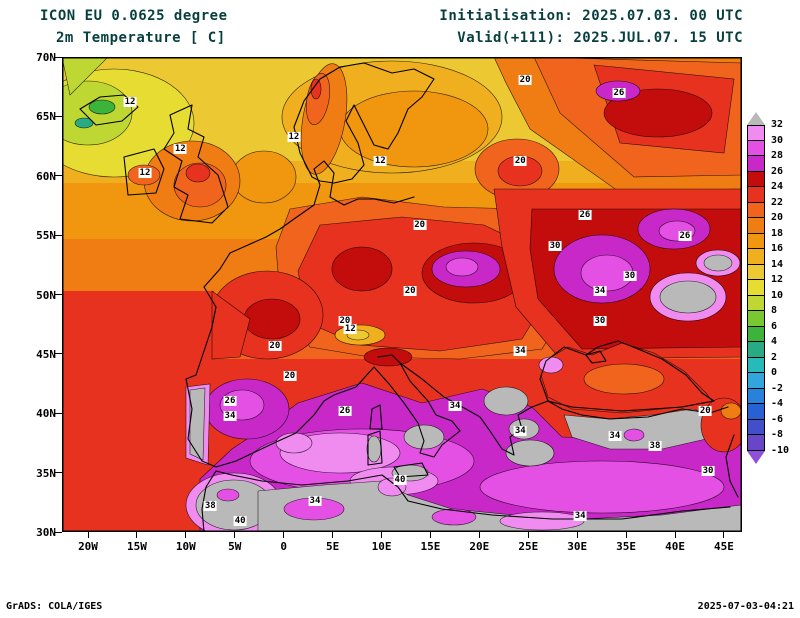 The image size is (800, 618). What do you see at coordinates (777, 202) in the screenshot?
I see `colorbar-tick-label: 22` at bounding box center [777, 202].